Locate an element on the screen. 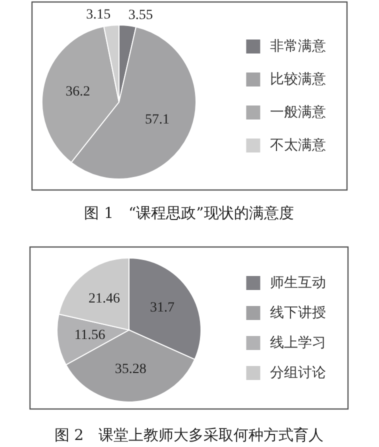 The image size is (379, 447). legend-label: 不太满意 is located at coordinates (298, 145).